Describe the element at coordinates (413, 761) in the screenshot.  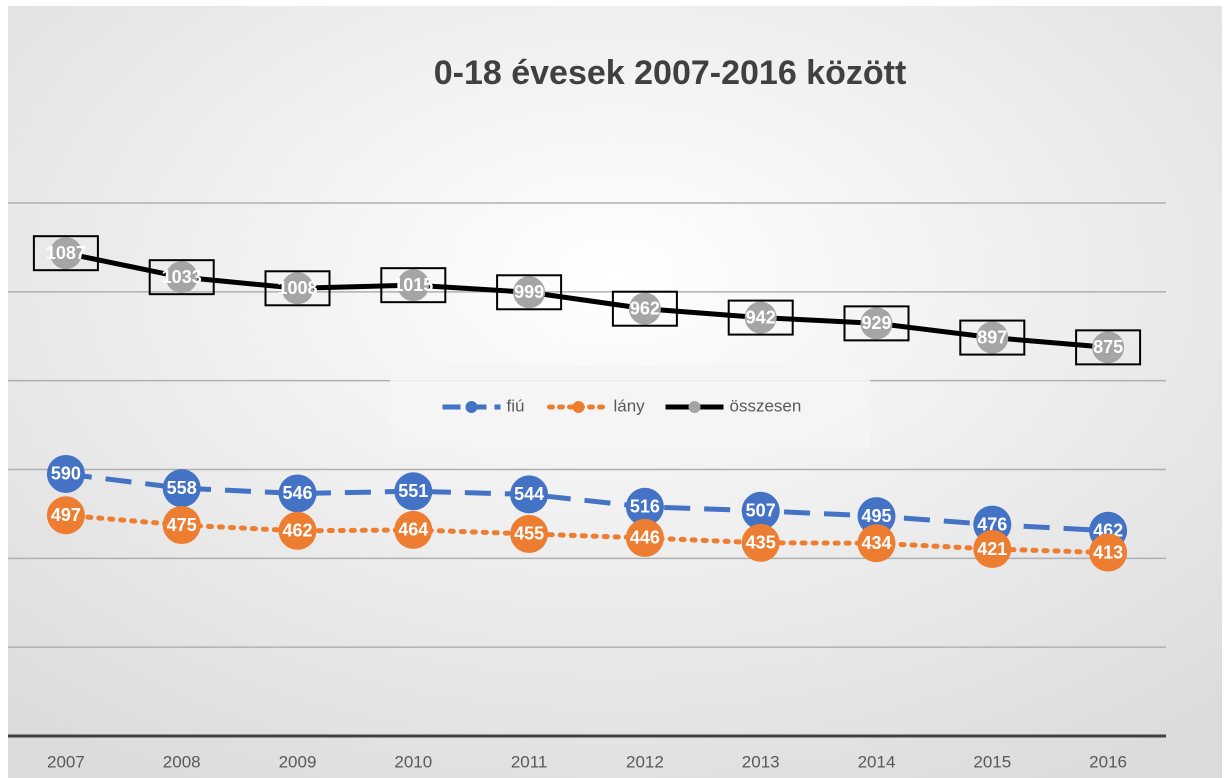
I see `x-tick-label: 2010` at that location.